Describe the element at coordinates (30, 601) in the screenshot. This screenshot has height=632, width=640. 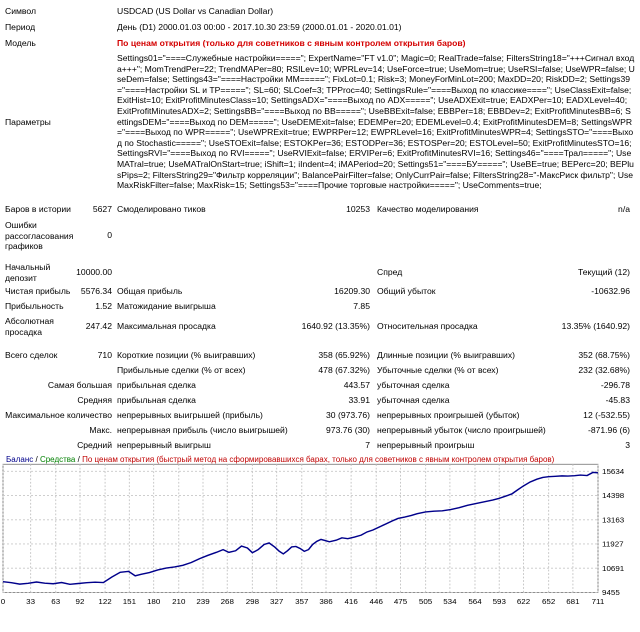
I see `x-tick-label: 33` at that location.